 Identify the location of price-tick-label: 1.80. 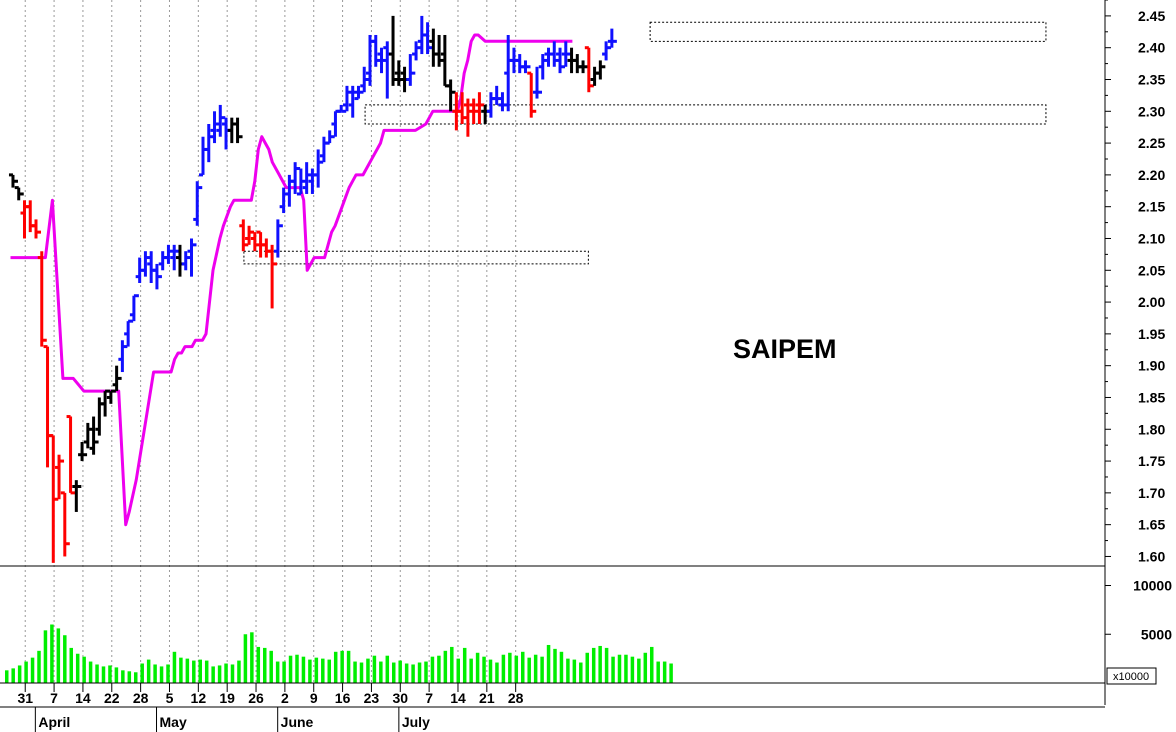
(1151, 429).